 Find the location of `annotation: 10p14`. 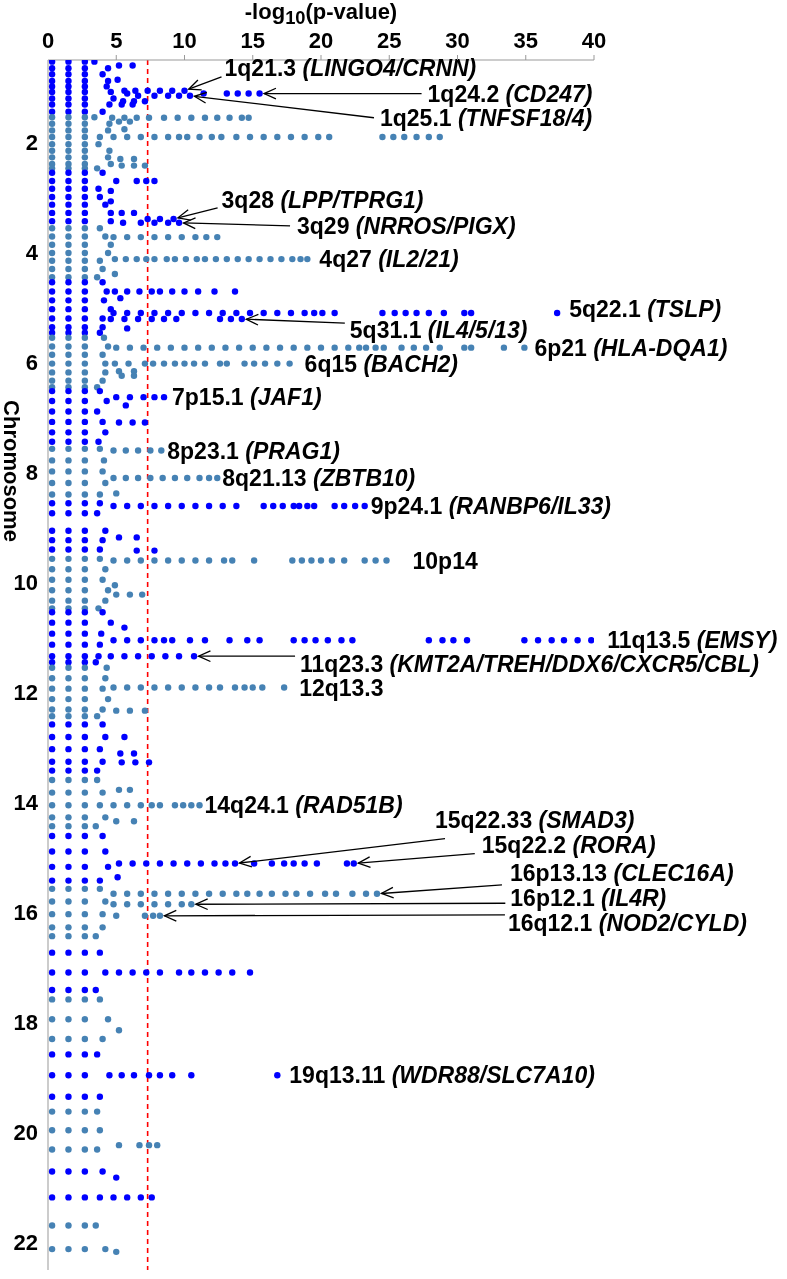

annotation: 10p14 is located at coordinates (445, 560).